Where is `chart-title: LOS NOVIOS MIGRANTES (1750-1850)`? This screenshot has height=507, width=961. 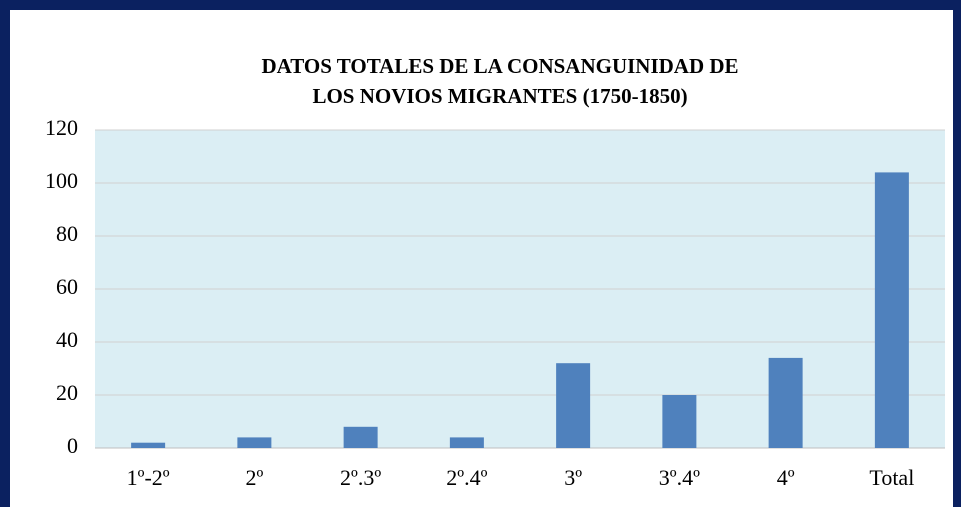
chart-title: LOS NOVIOS MIGRANTES (1750-1850) is located at coordinates (499, 96).